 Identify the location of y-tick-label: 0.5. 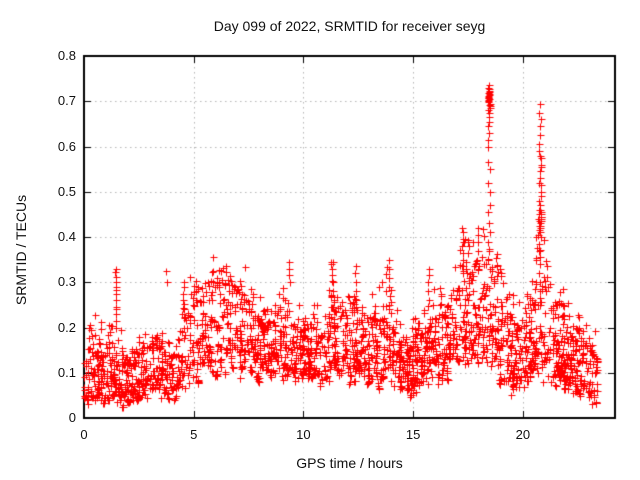
(66, 191).